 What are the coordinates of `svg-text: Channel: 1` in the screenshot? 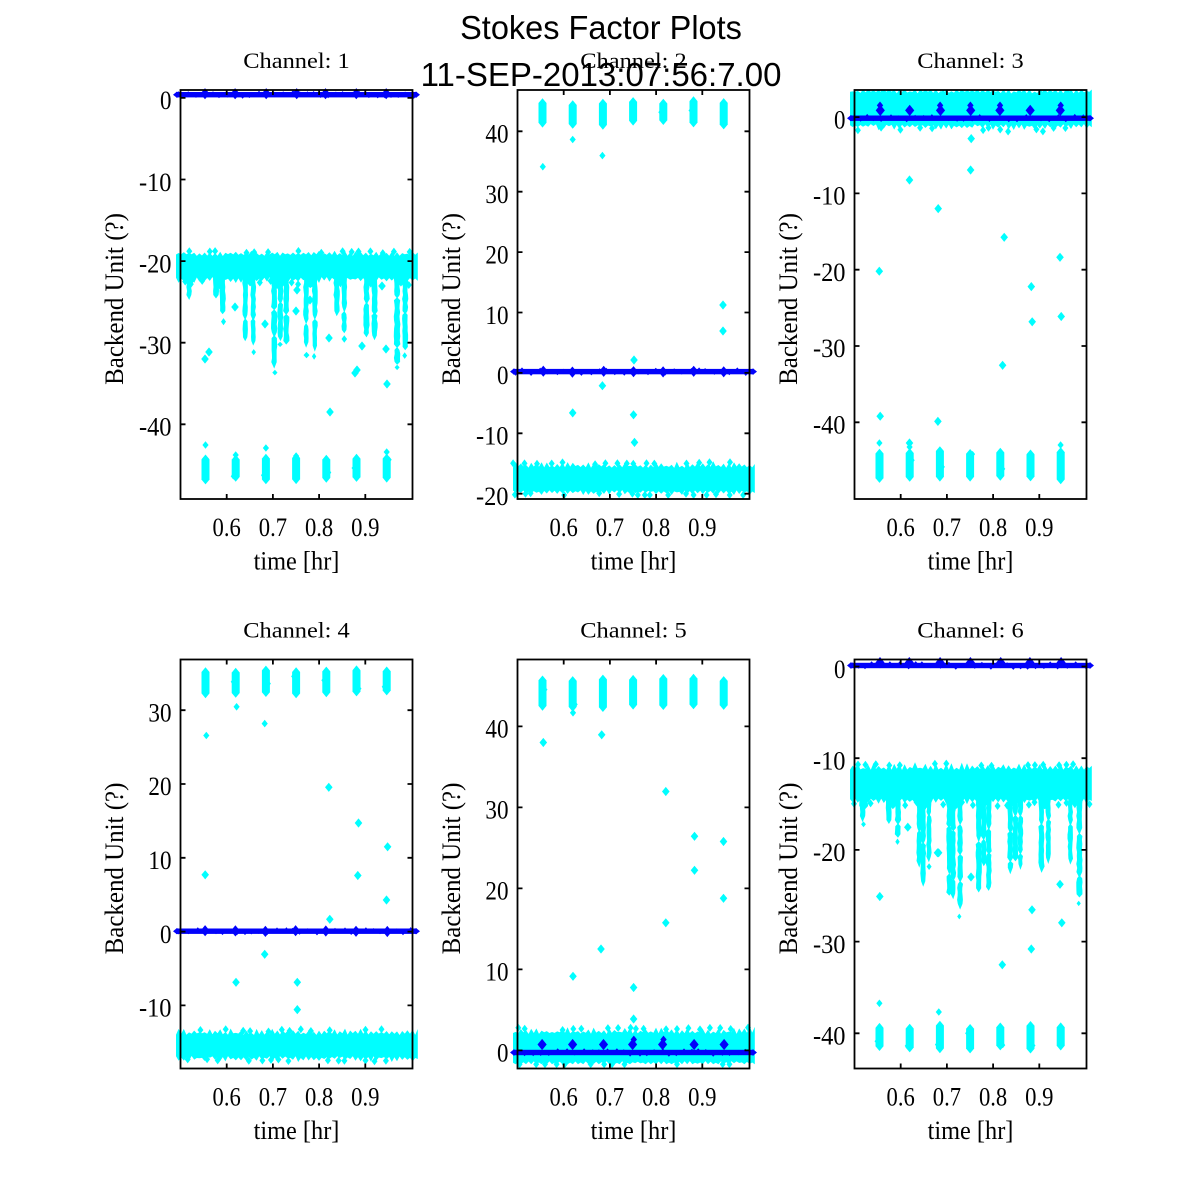 It's located at (296, 61).